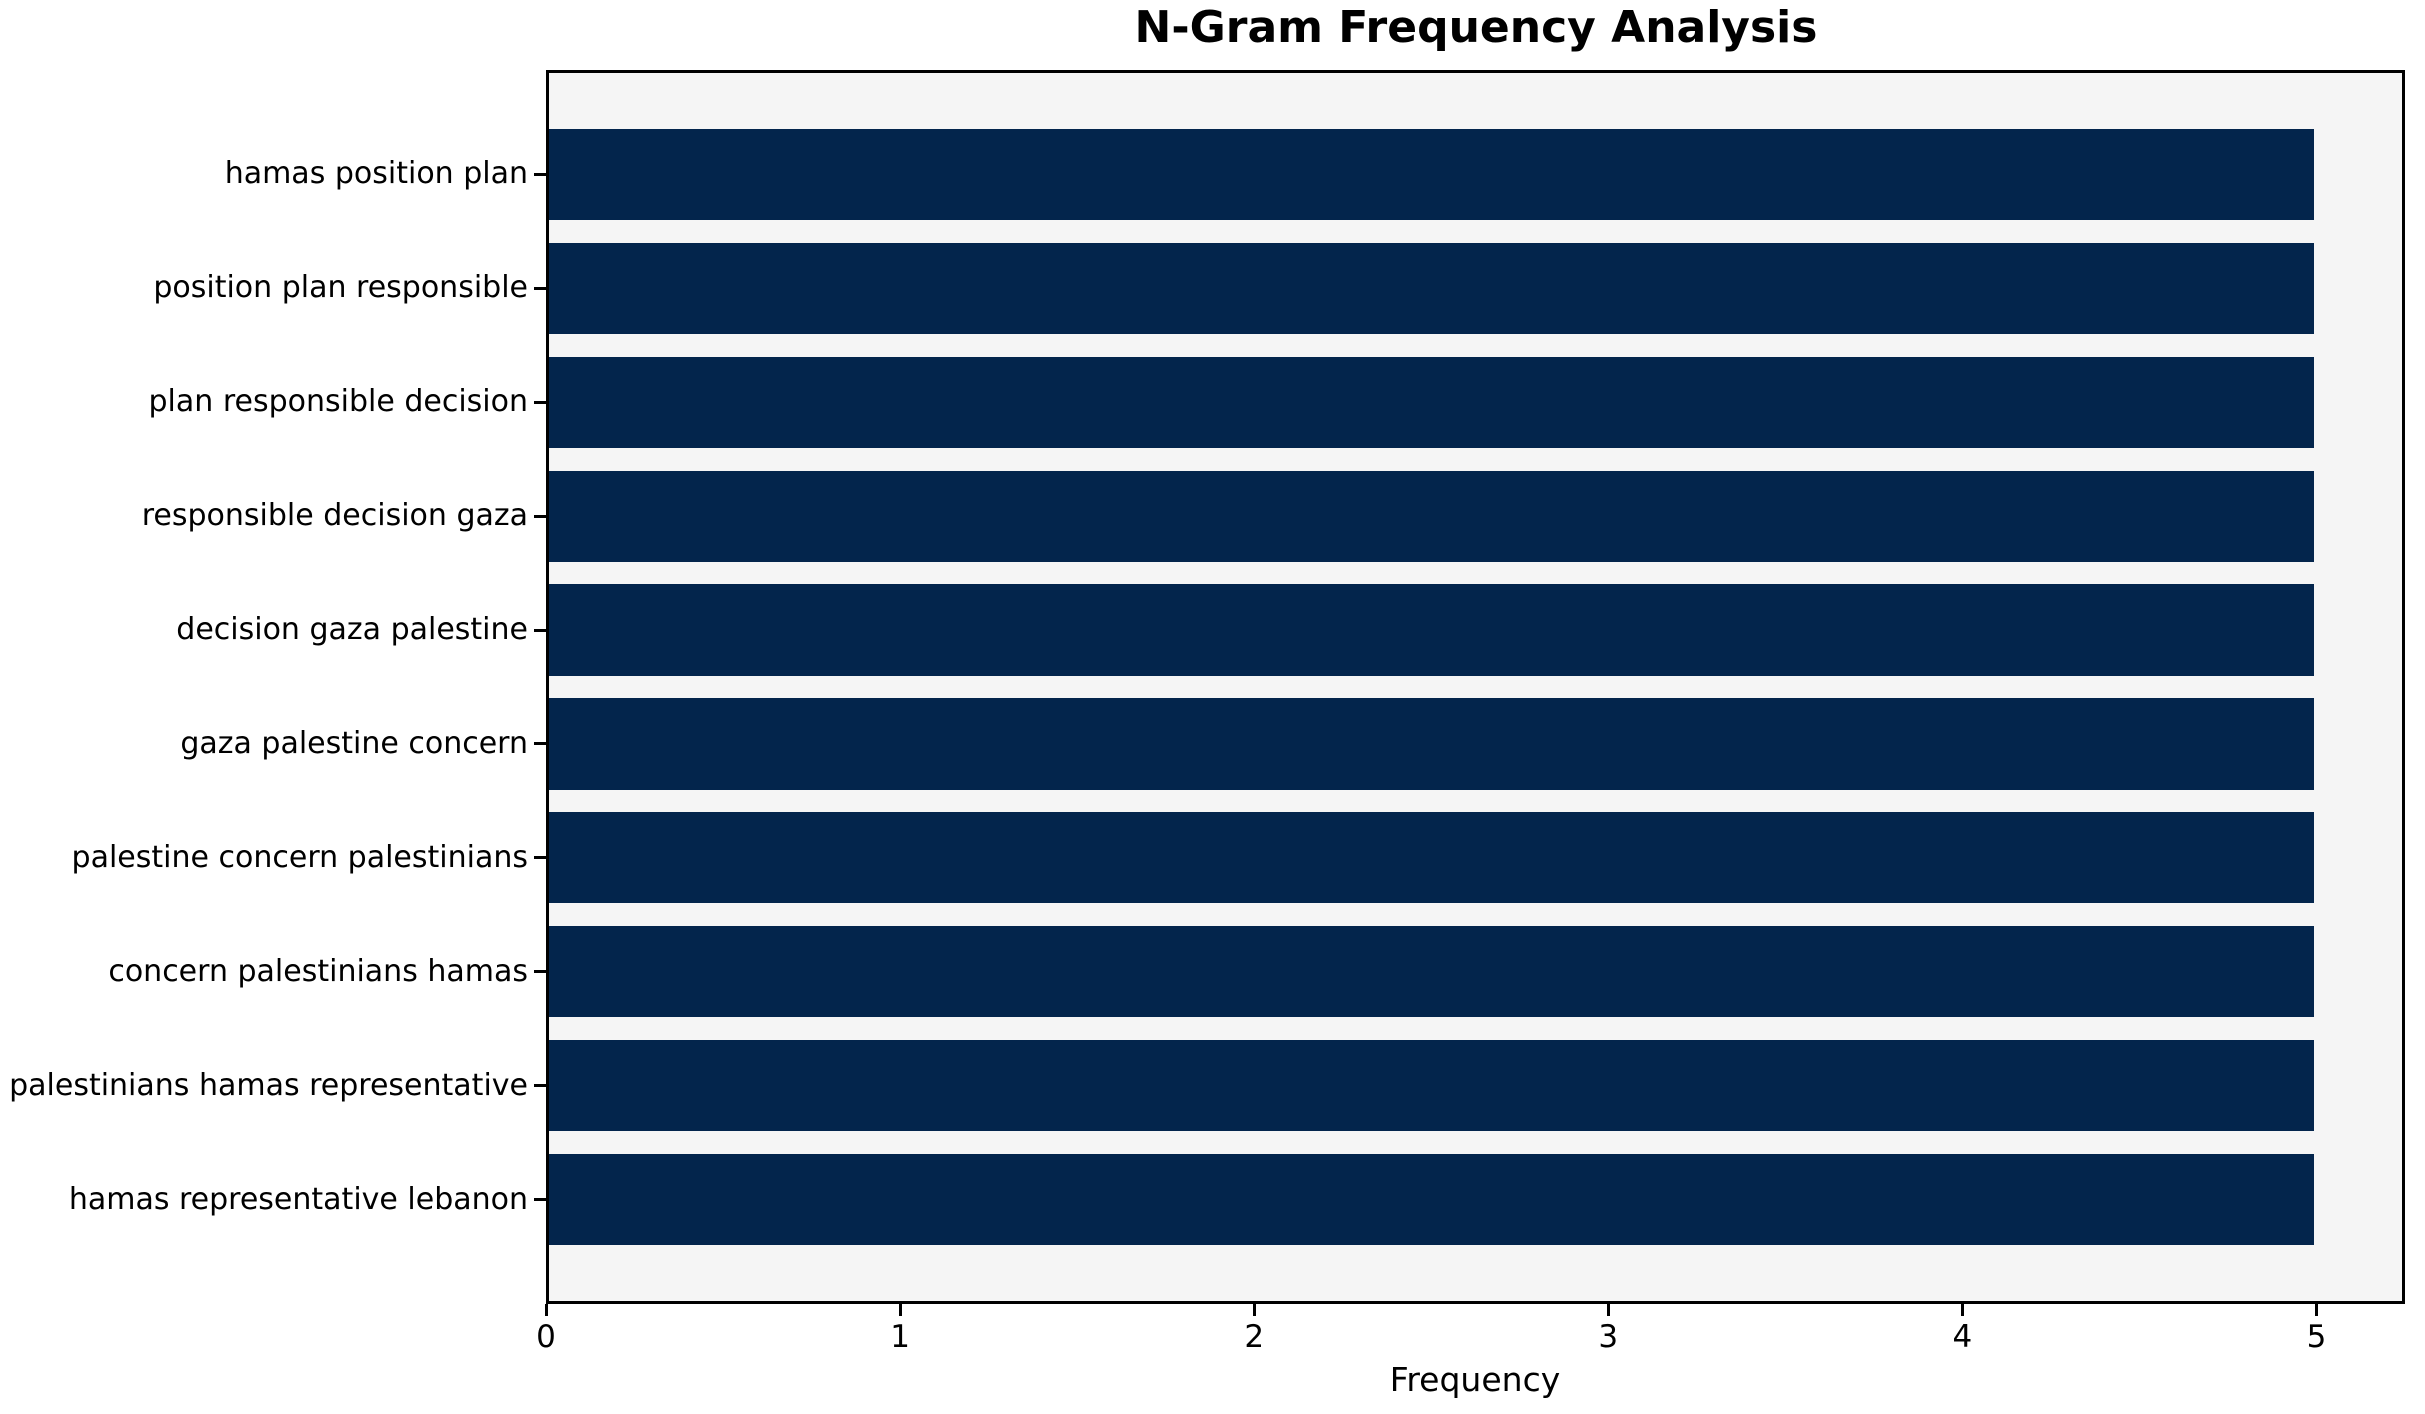 This screenshot has width=2425, height=1414. What do you see at coordinates (1476, 27) in the screenshot?
I see `chart-title: N-Gram Frequency Analysis` at bounding box center [1476, 27].